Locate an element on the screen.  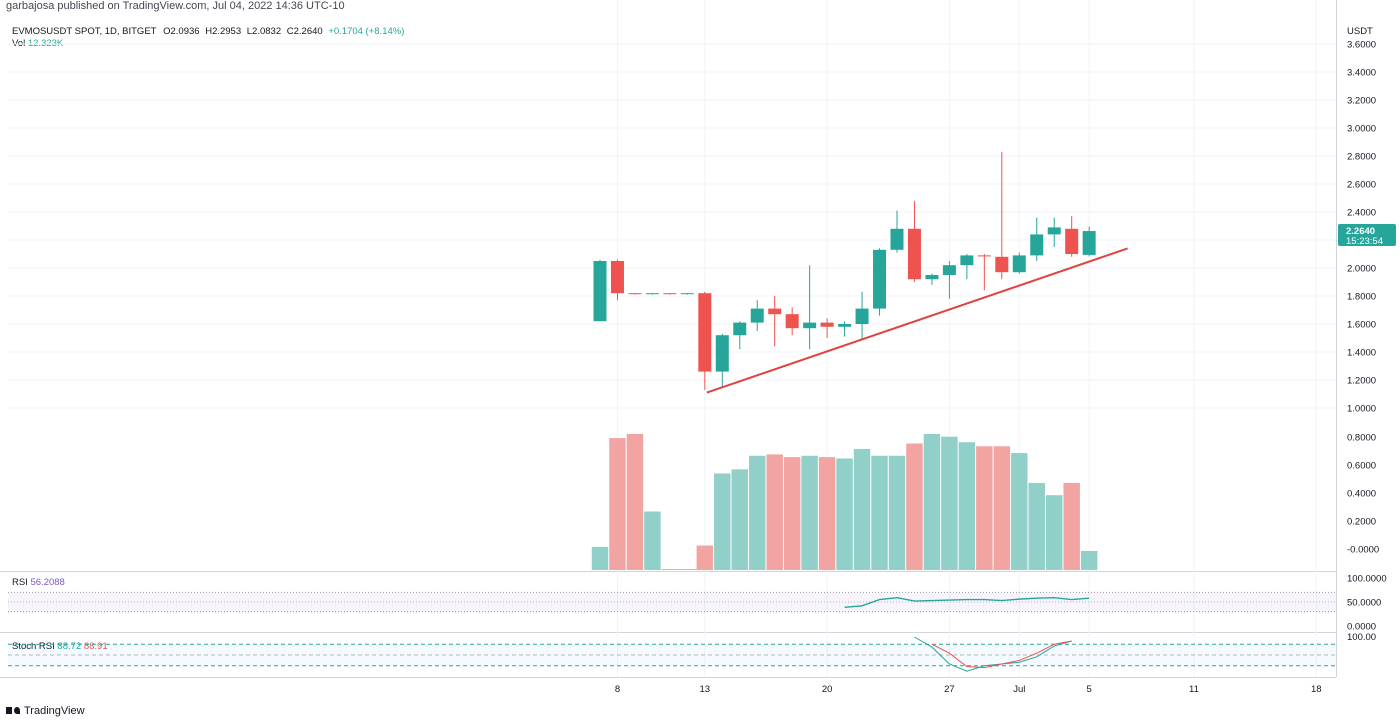
price-tick-label: 3.4000 is located at coordinates (1361, 73).